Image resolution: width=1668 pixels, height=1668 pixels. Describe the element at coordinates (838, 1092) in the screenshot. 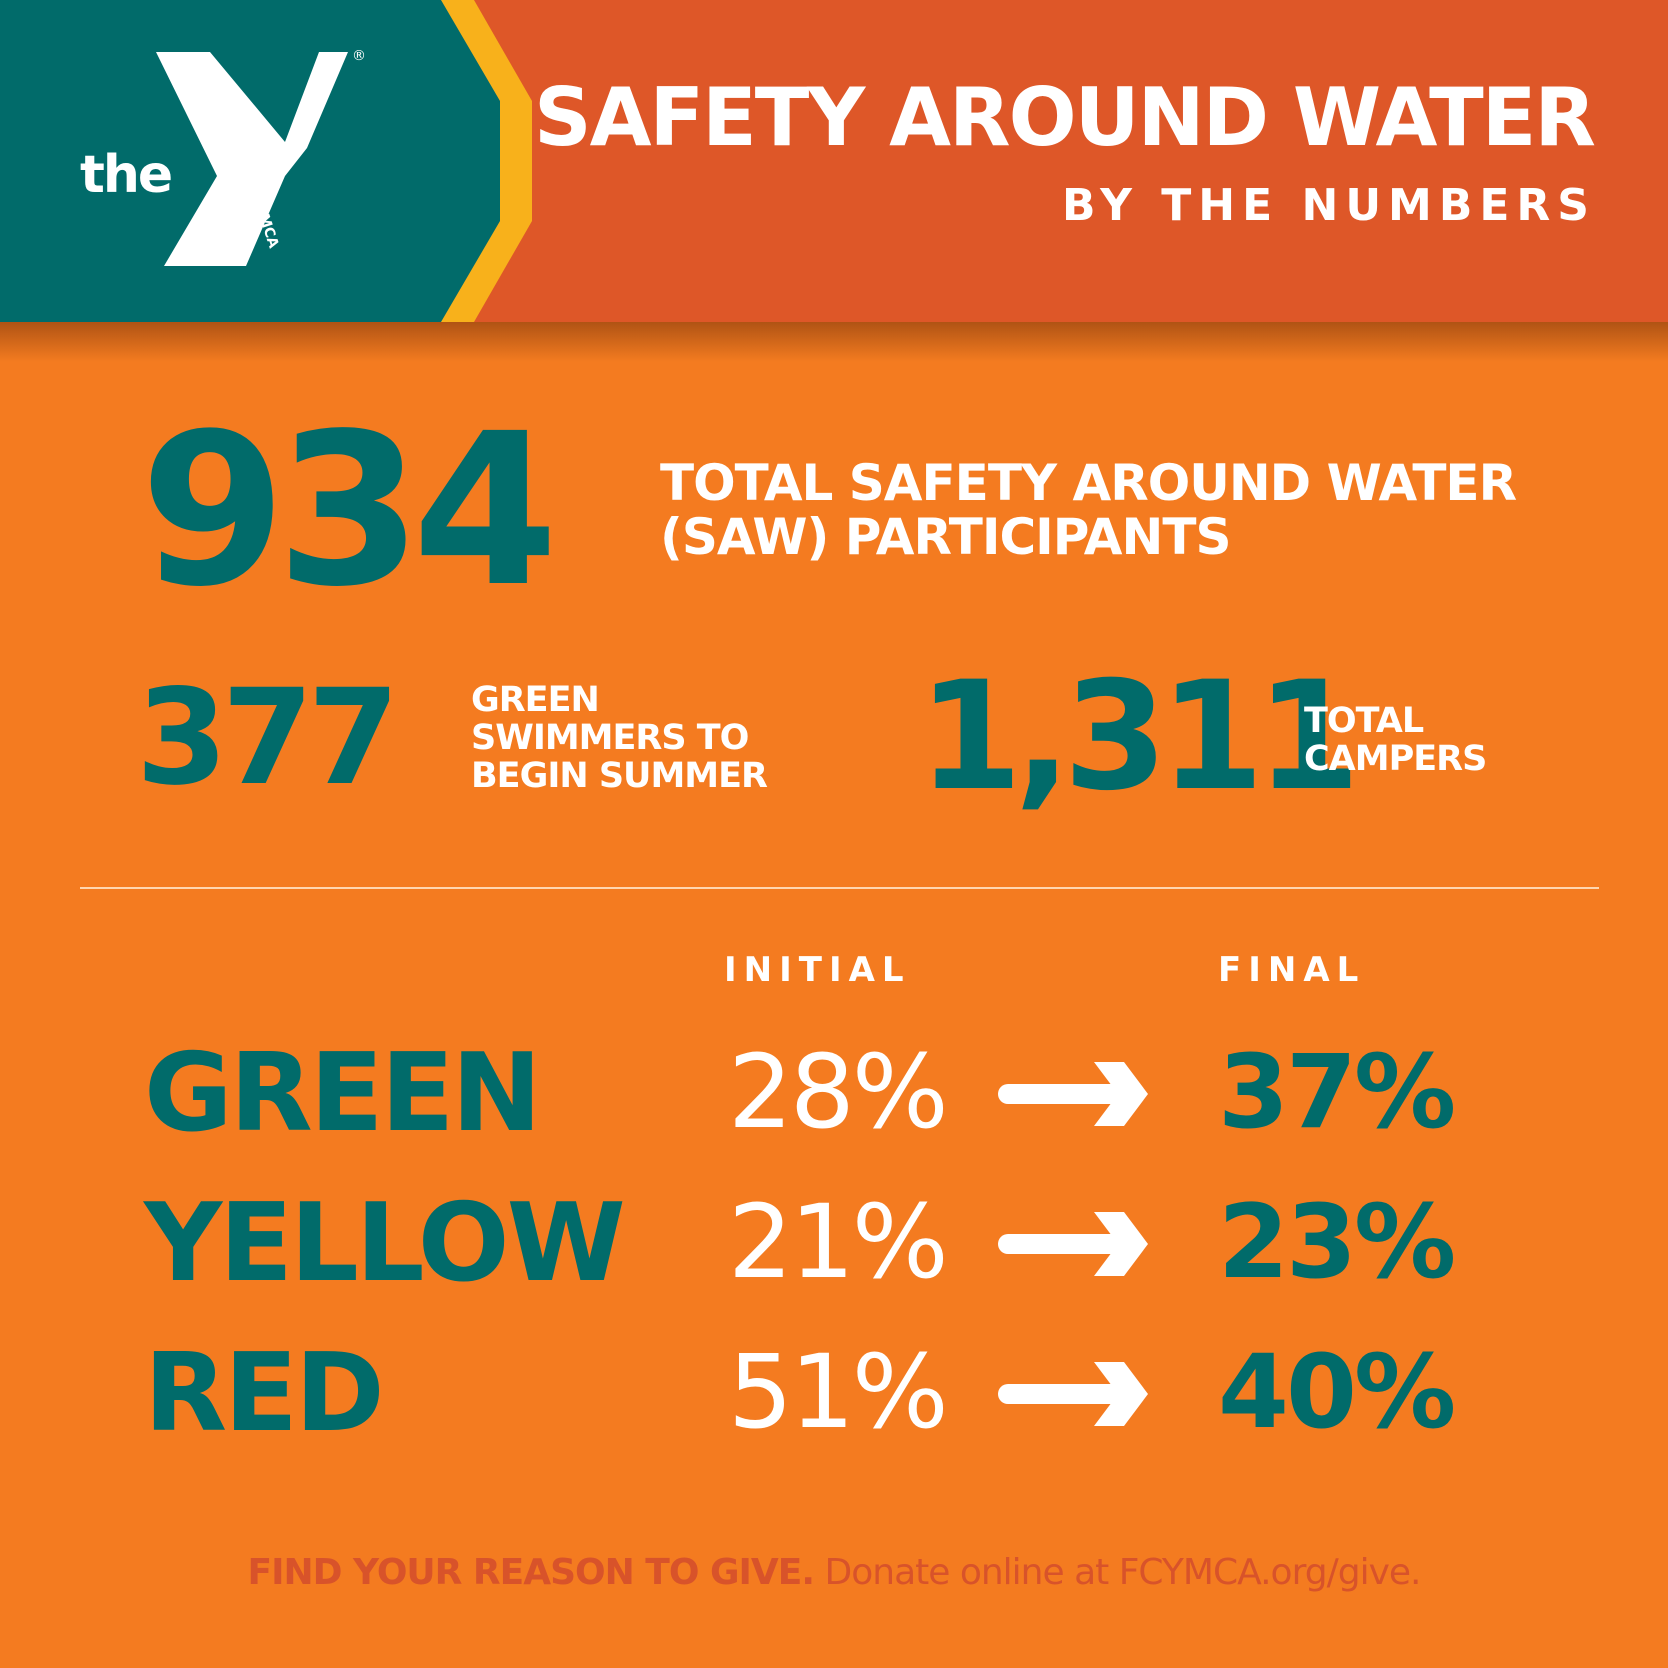

I see `initial-value-green: 28%` at that location.